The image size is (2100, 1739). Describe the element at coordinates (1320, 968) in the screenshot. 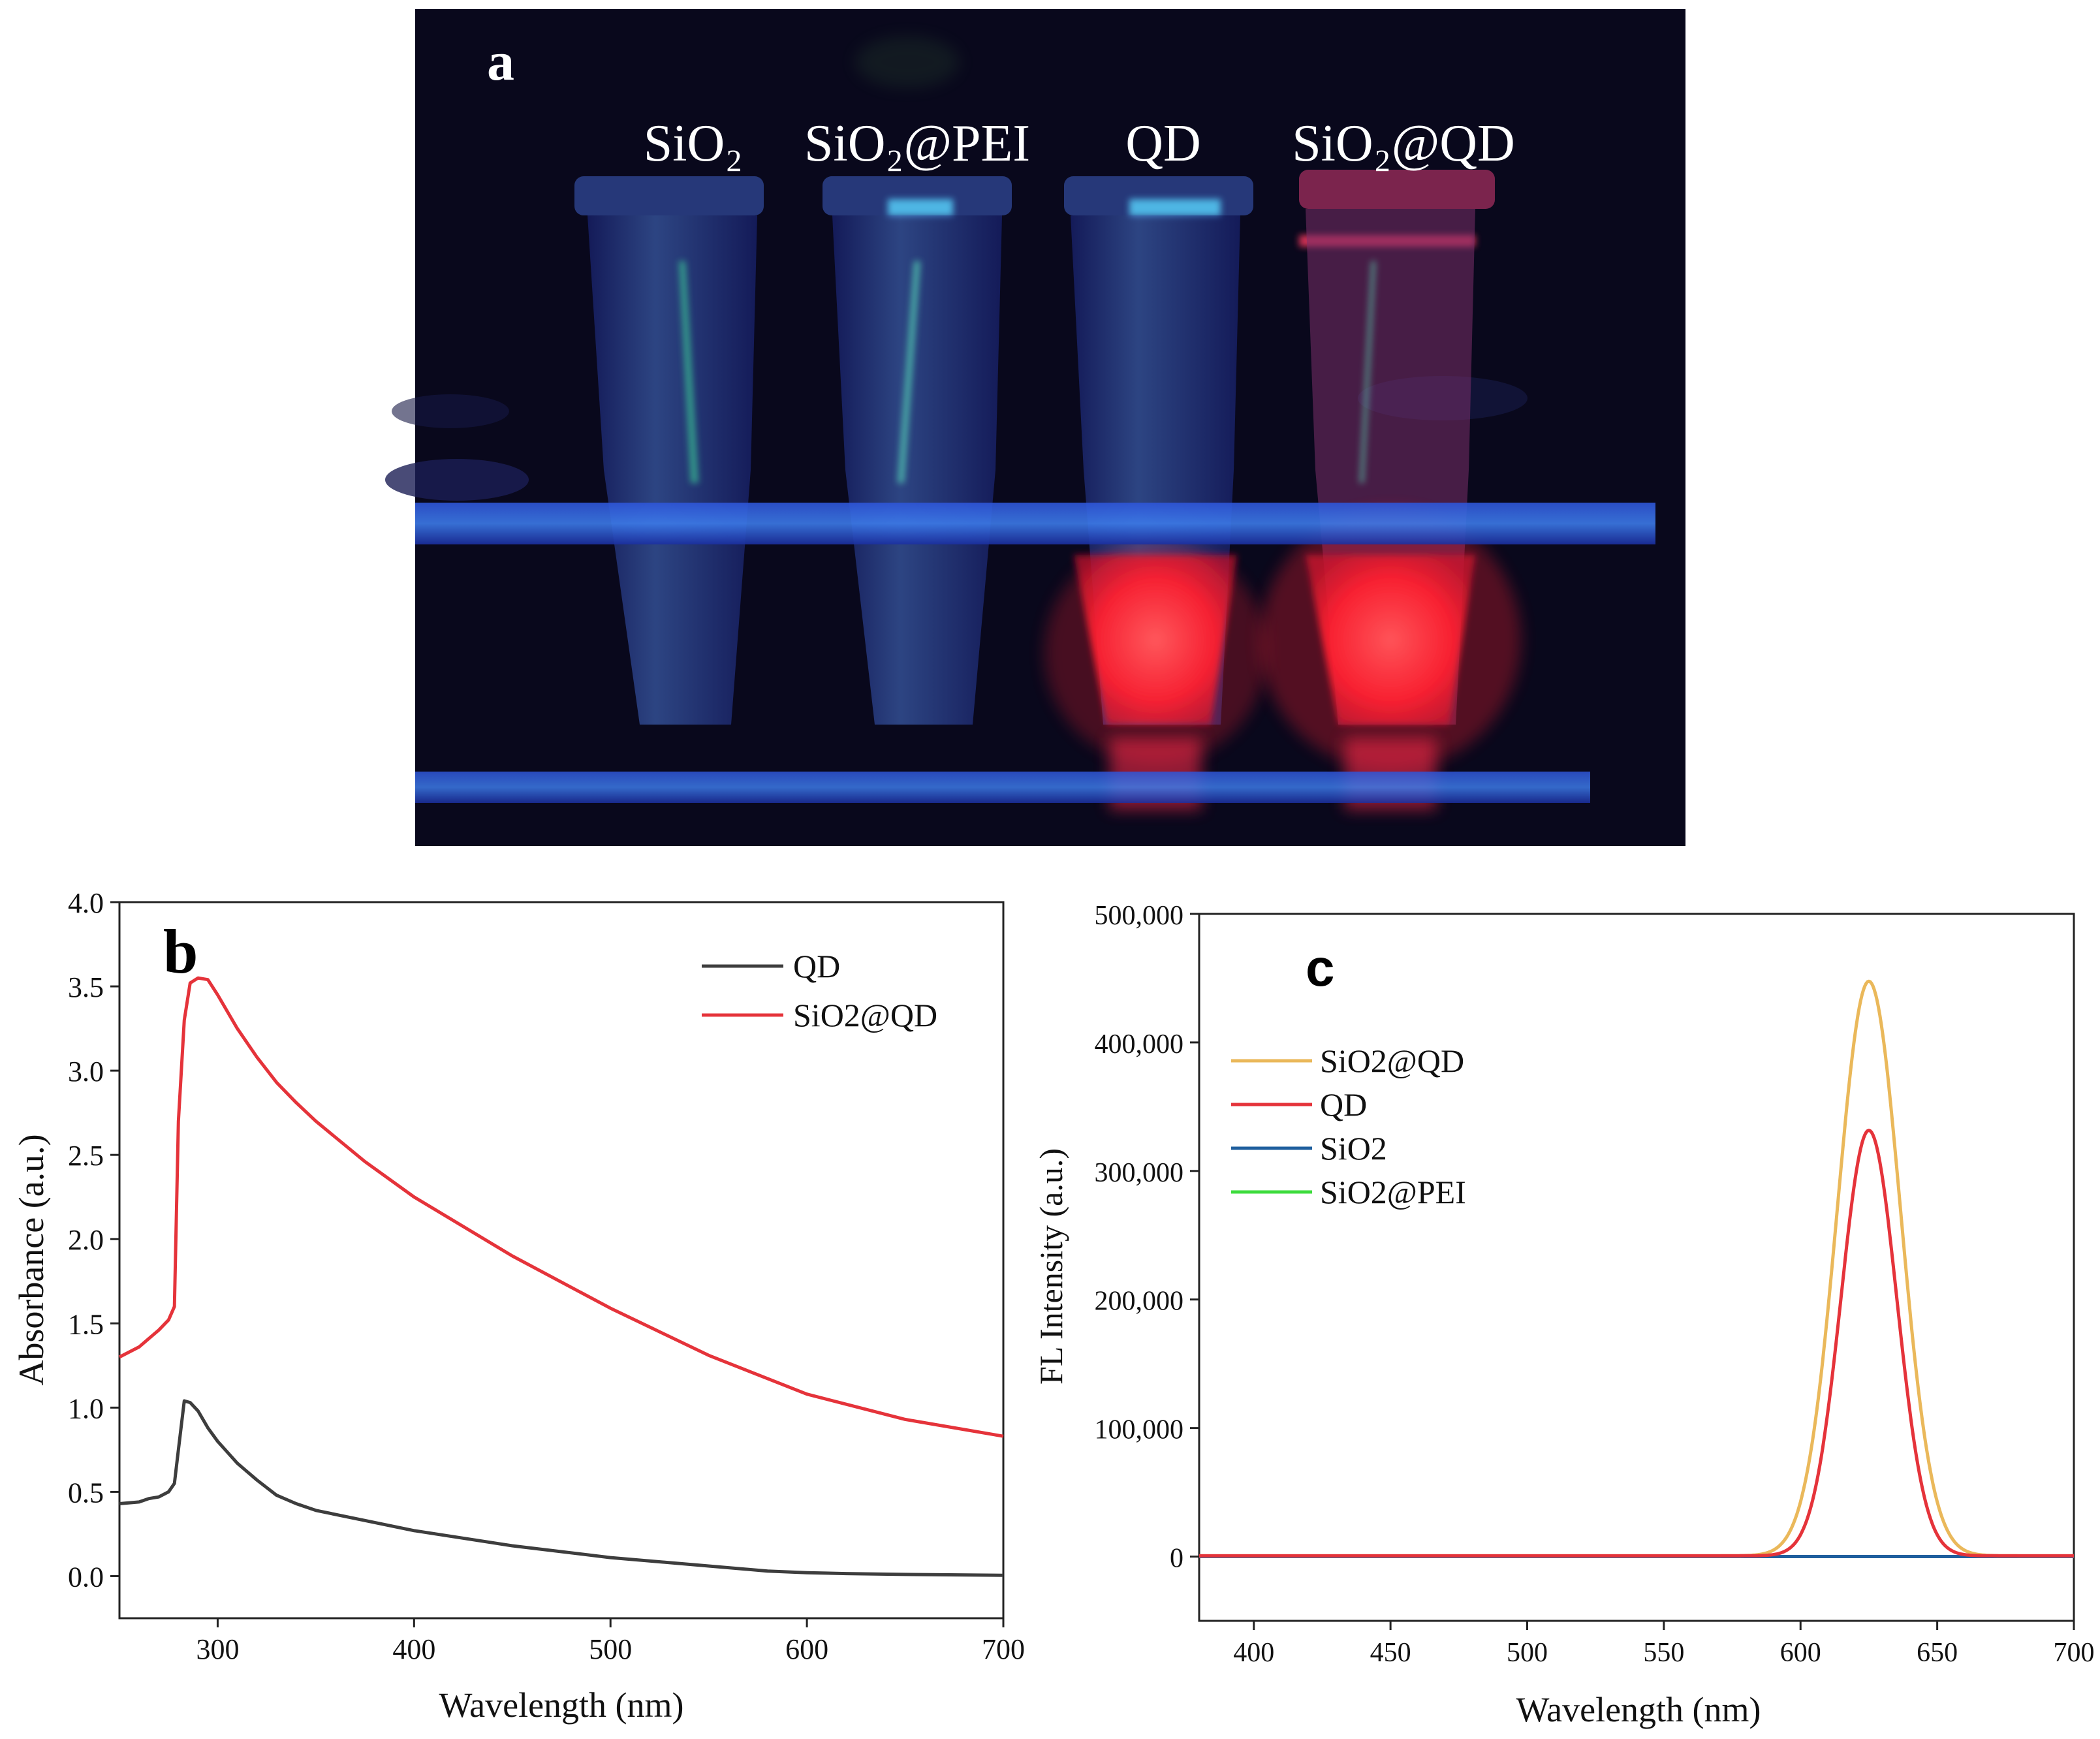

I see `panel-label: c` at that location.